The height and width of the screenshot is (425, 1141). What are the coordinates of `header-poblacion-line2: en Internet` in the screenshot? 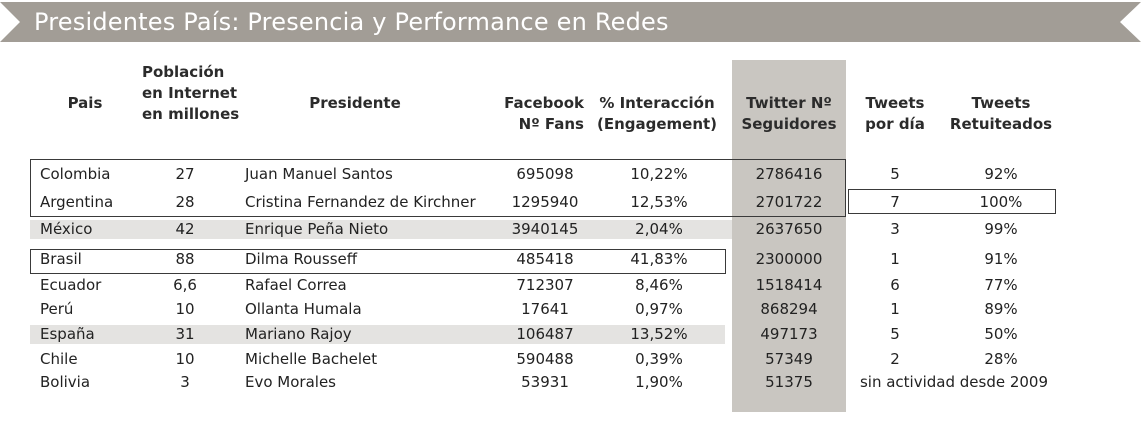 It's located at (190, 93).